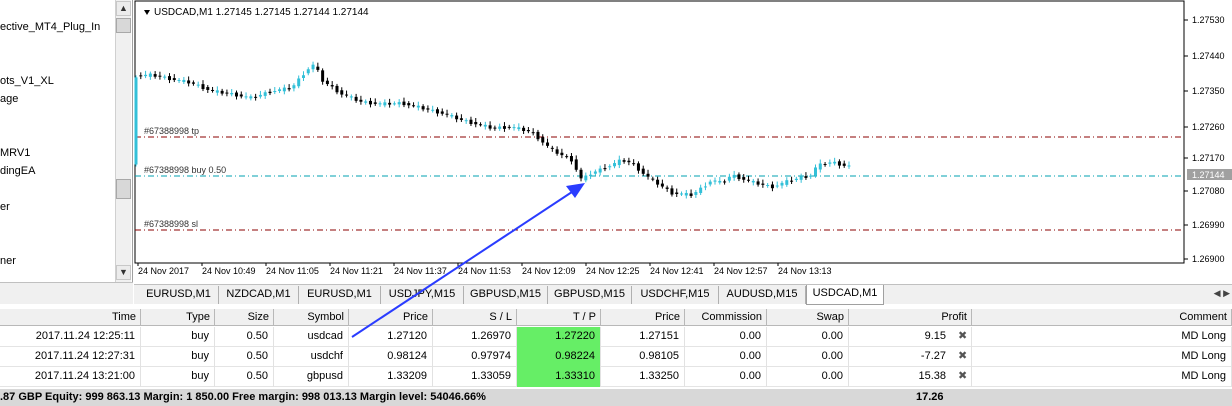 The height and width of the screenshot is (406, 1232). Describe the element at coordinates (311, 317) in the screenshot. I see `column-header: Symbol` at that location.